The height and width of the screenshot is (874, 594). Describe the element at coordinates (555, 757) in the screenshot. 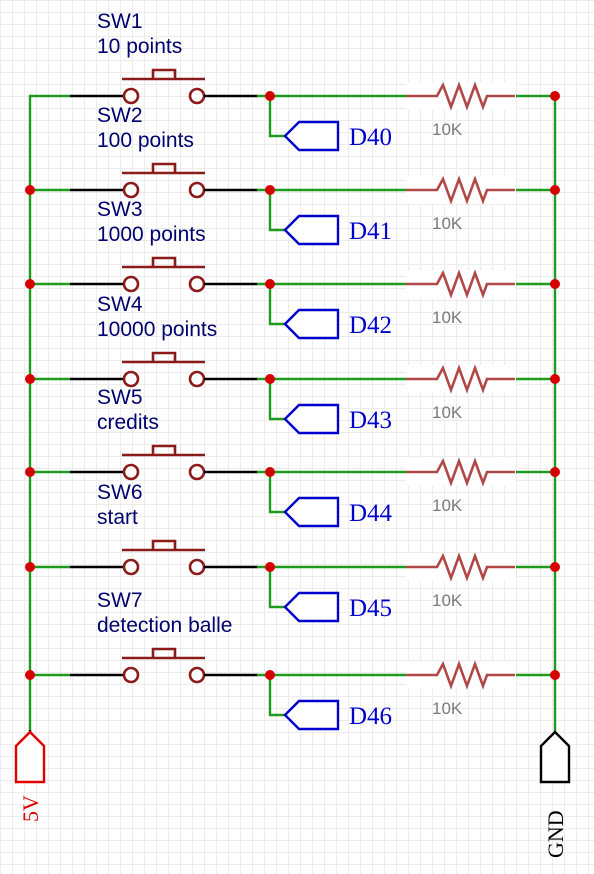

I see `gnd-power-port` at that location.